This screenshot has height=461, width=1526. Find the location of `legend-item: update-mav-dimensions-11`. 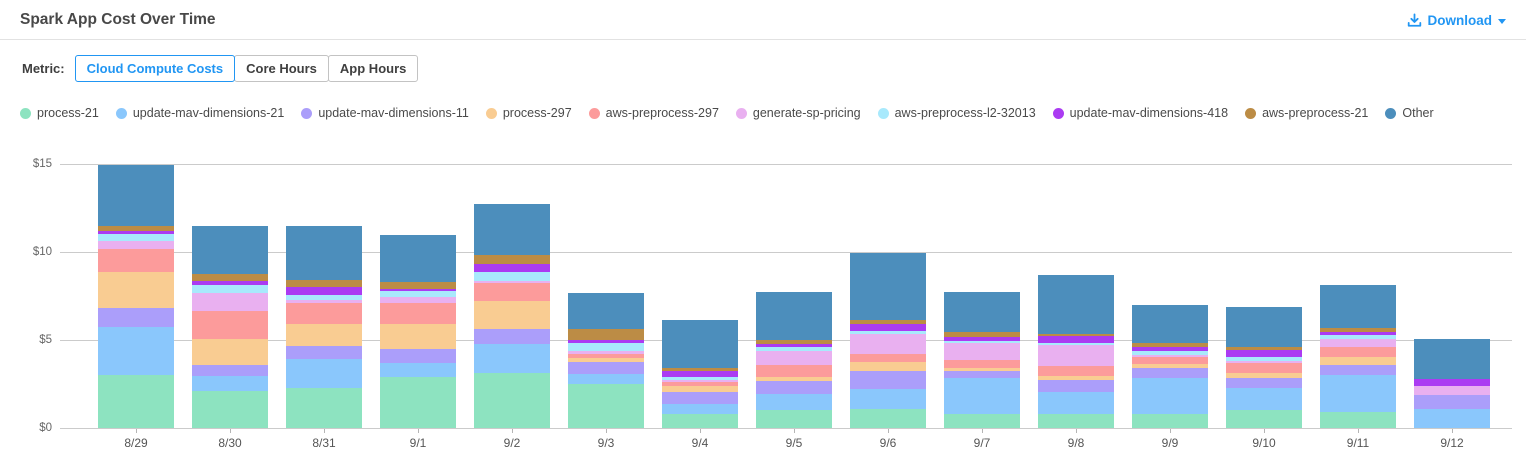

legend-item: update-mav-dimensions-11 is located at coordinates (385, 113).